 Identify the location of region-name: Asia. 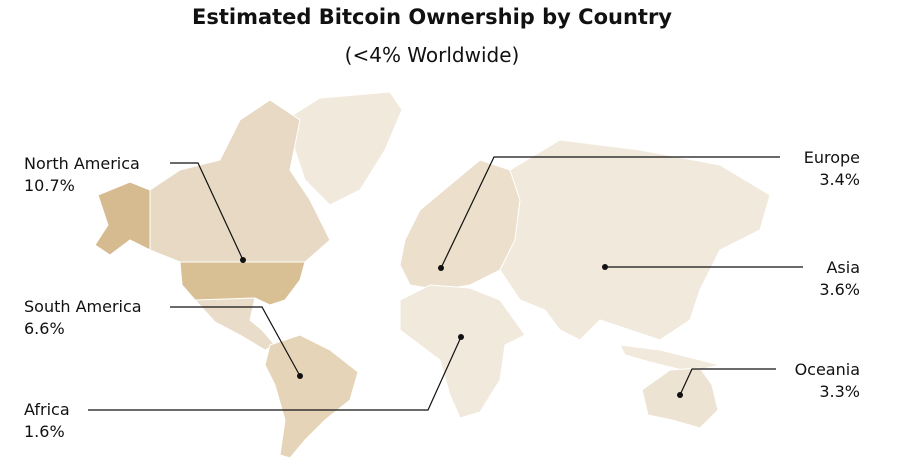
(843, 267).